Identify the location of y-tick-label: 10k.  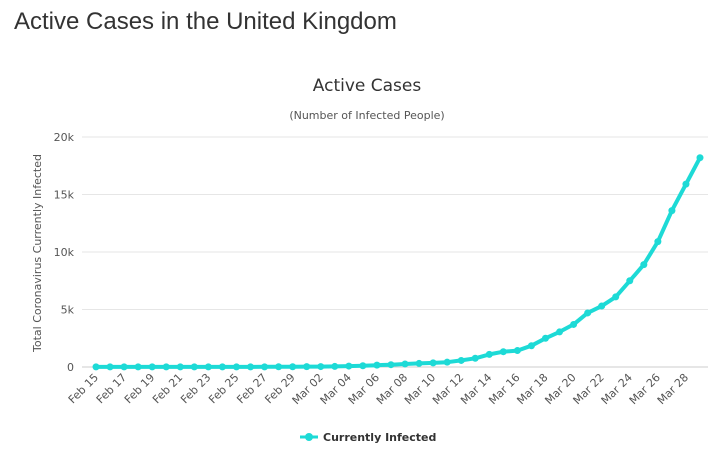
(64, 252).